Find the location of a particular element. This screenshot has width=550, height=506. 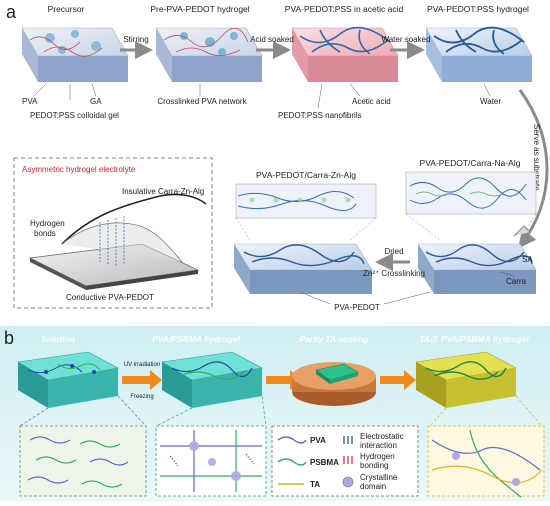

arrow-uv-freezing is located at coordinates (142, 380).